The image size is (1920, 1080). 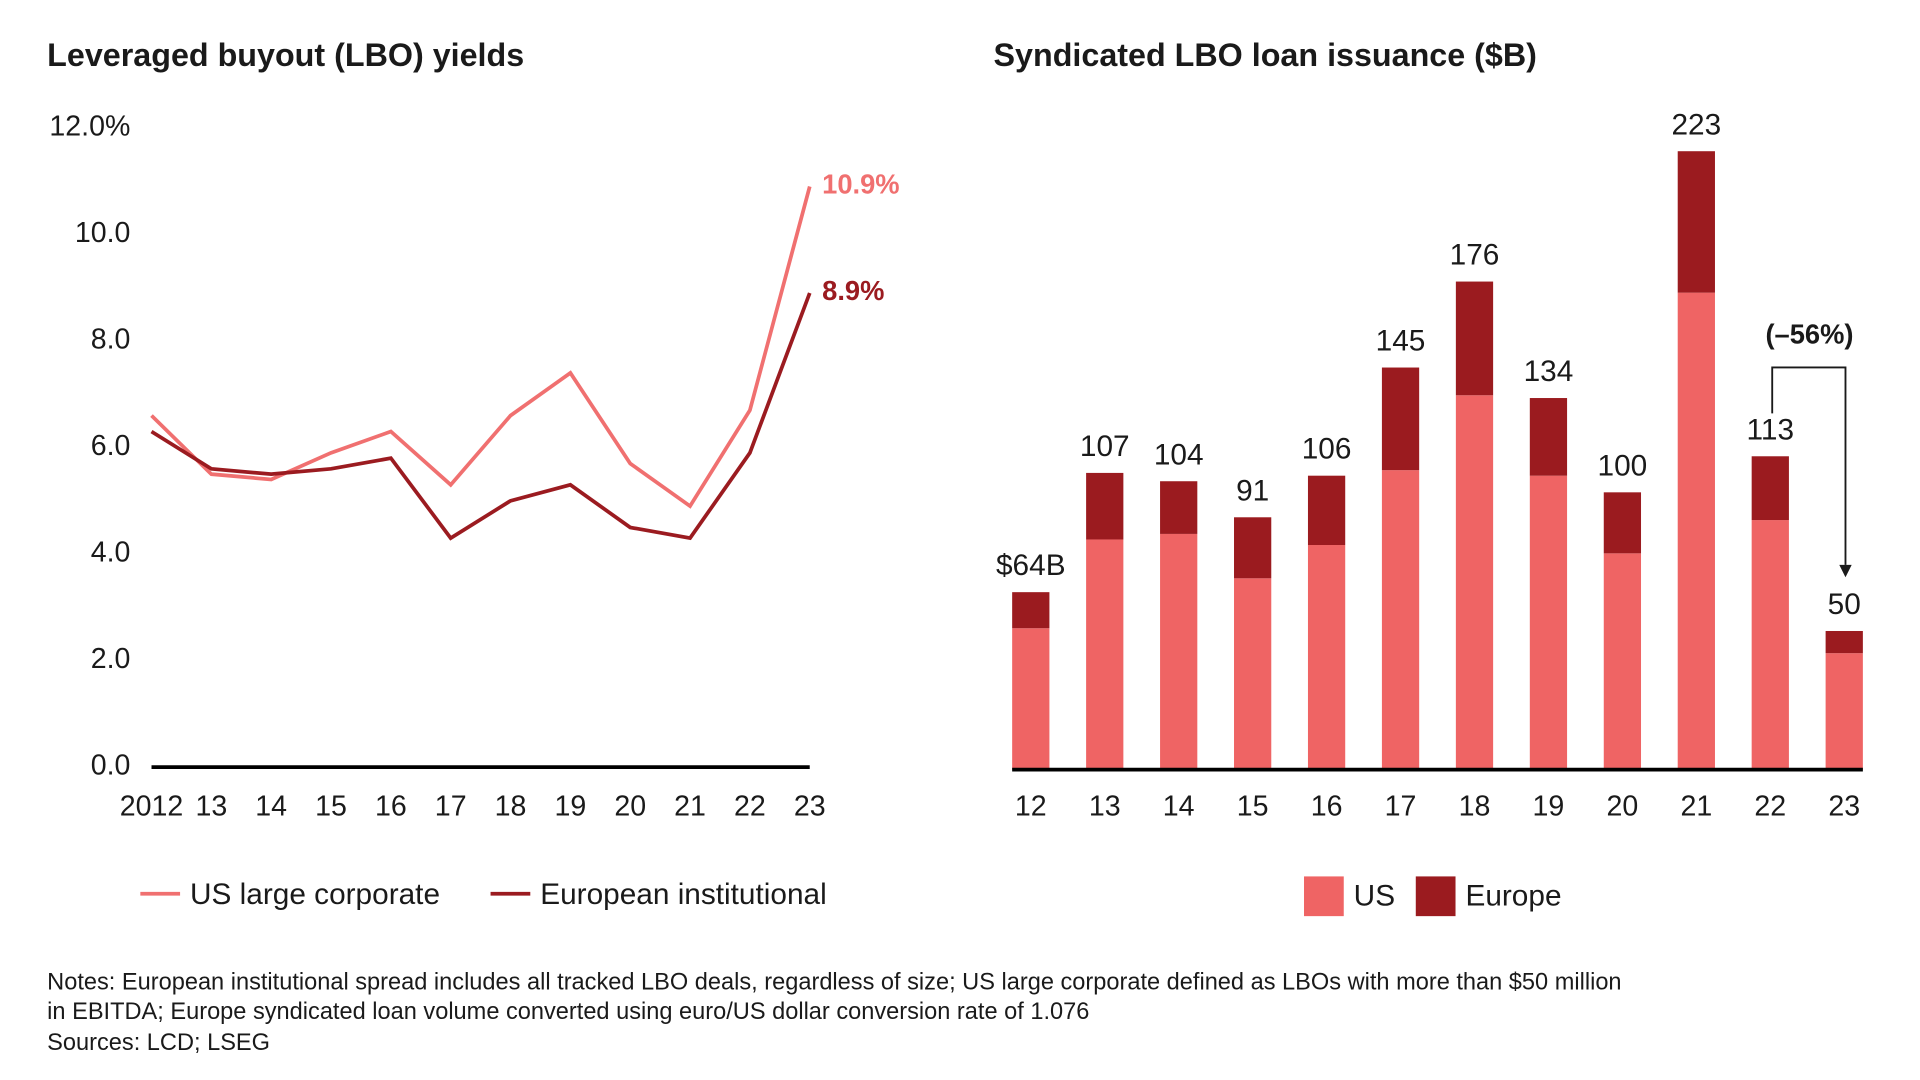 What do you see at coordinates (1401, 341) in the screenshot?
I see `total-label: 145` at bounding box center [1401, 341].